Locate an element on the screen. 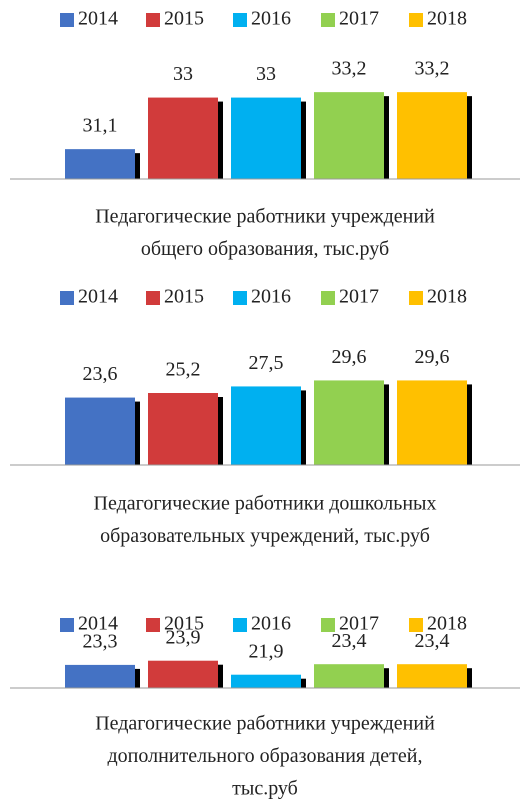  value-label: 23,6 is located at coordinates (100, 374).